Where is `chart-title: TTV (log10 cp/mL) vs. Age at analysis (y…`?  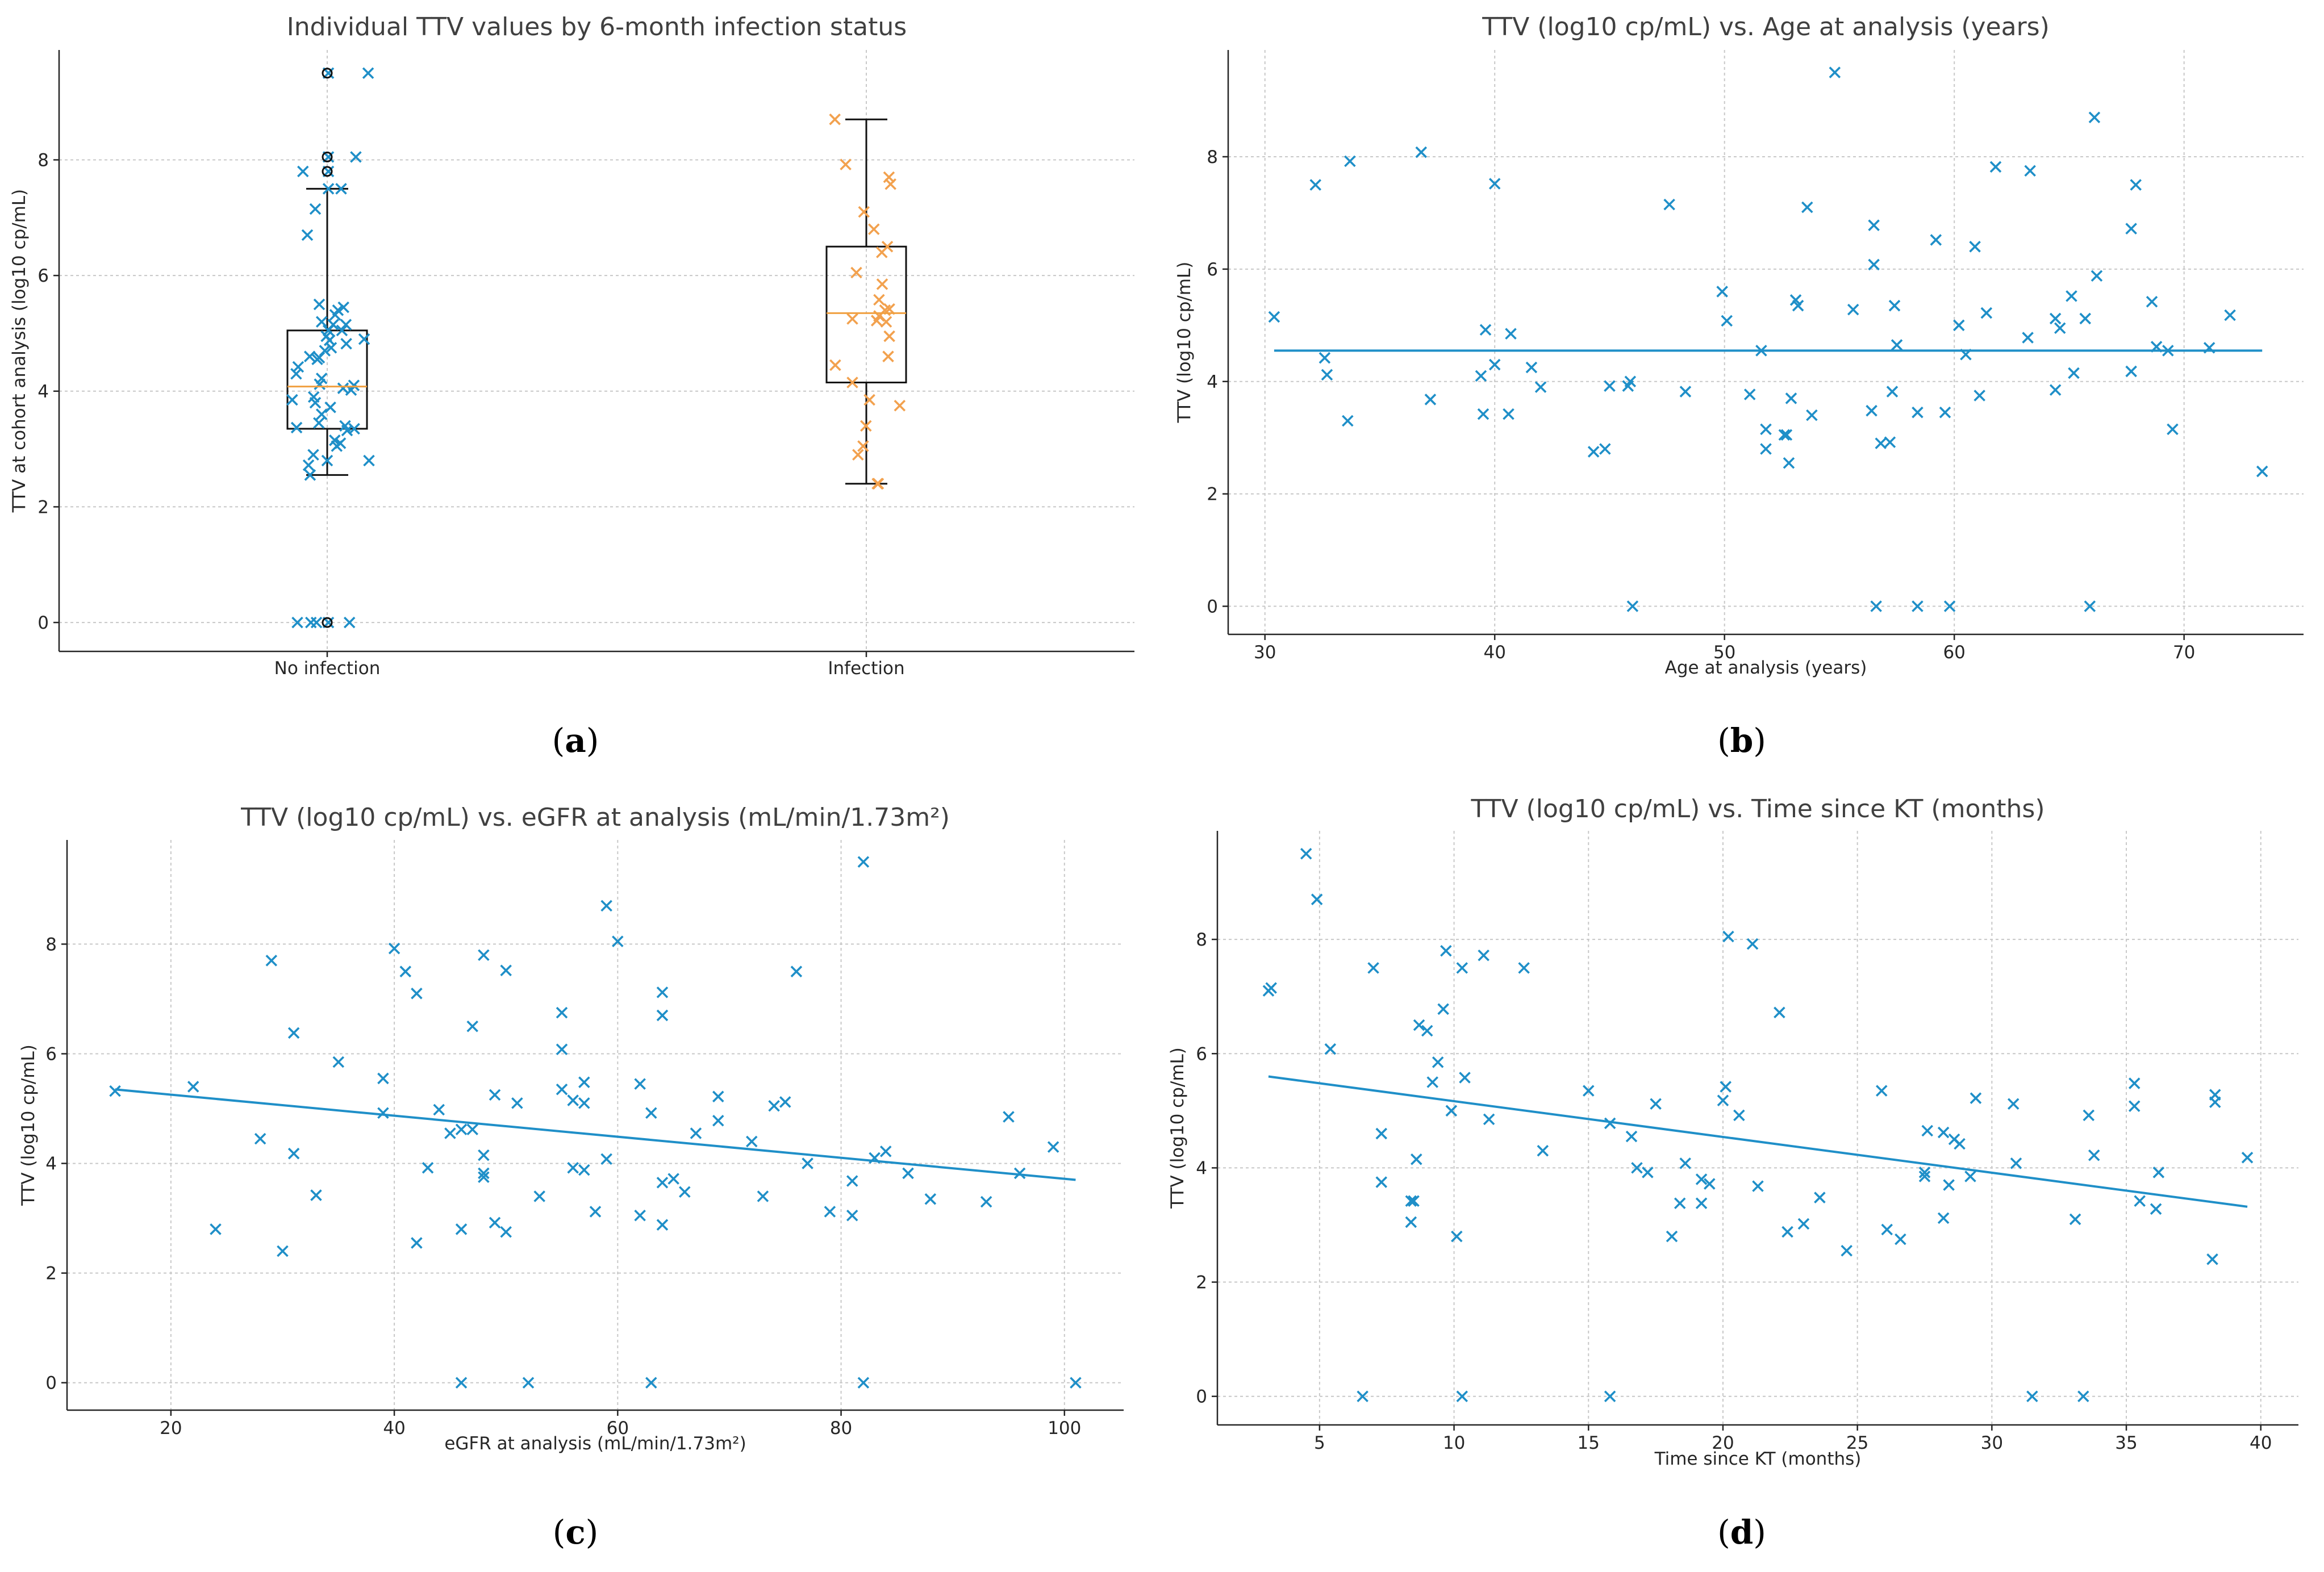
chart-title: TTV (log10 cp/mL) vs. Age at analysis (y… is located at coordinates (1766, 26).